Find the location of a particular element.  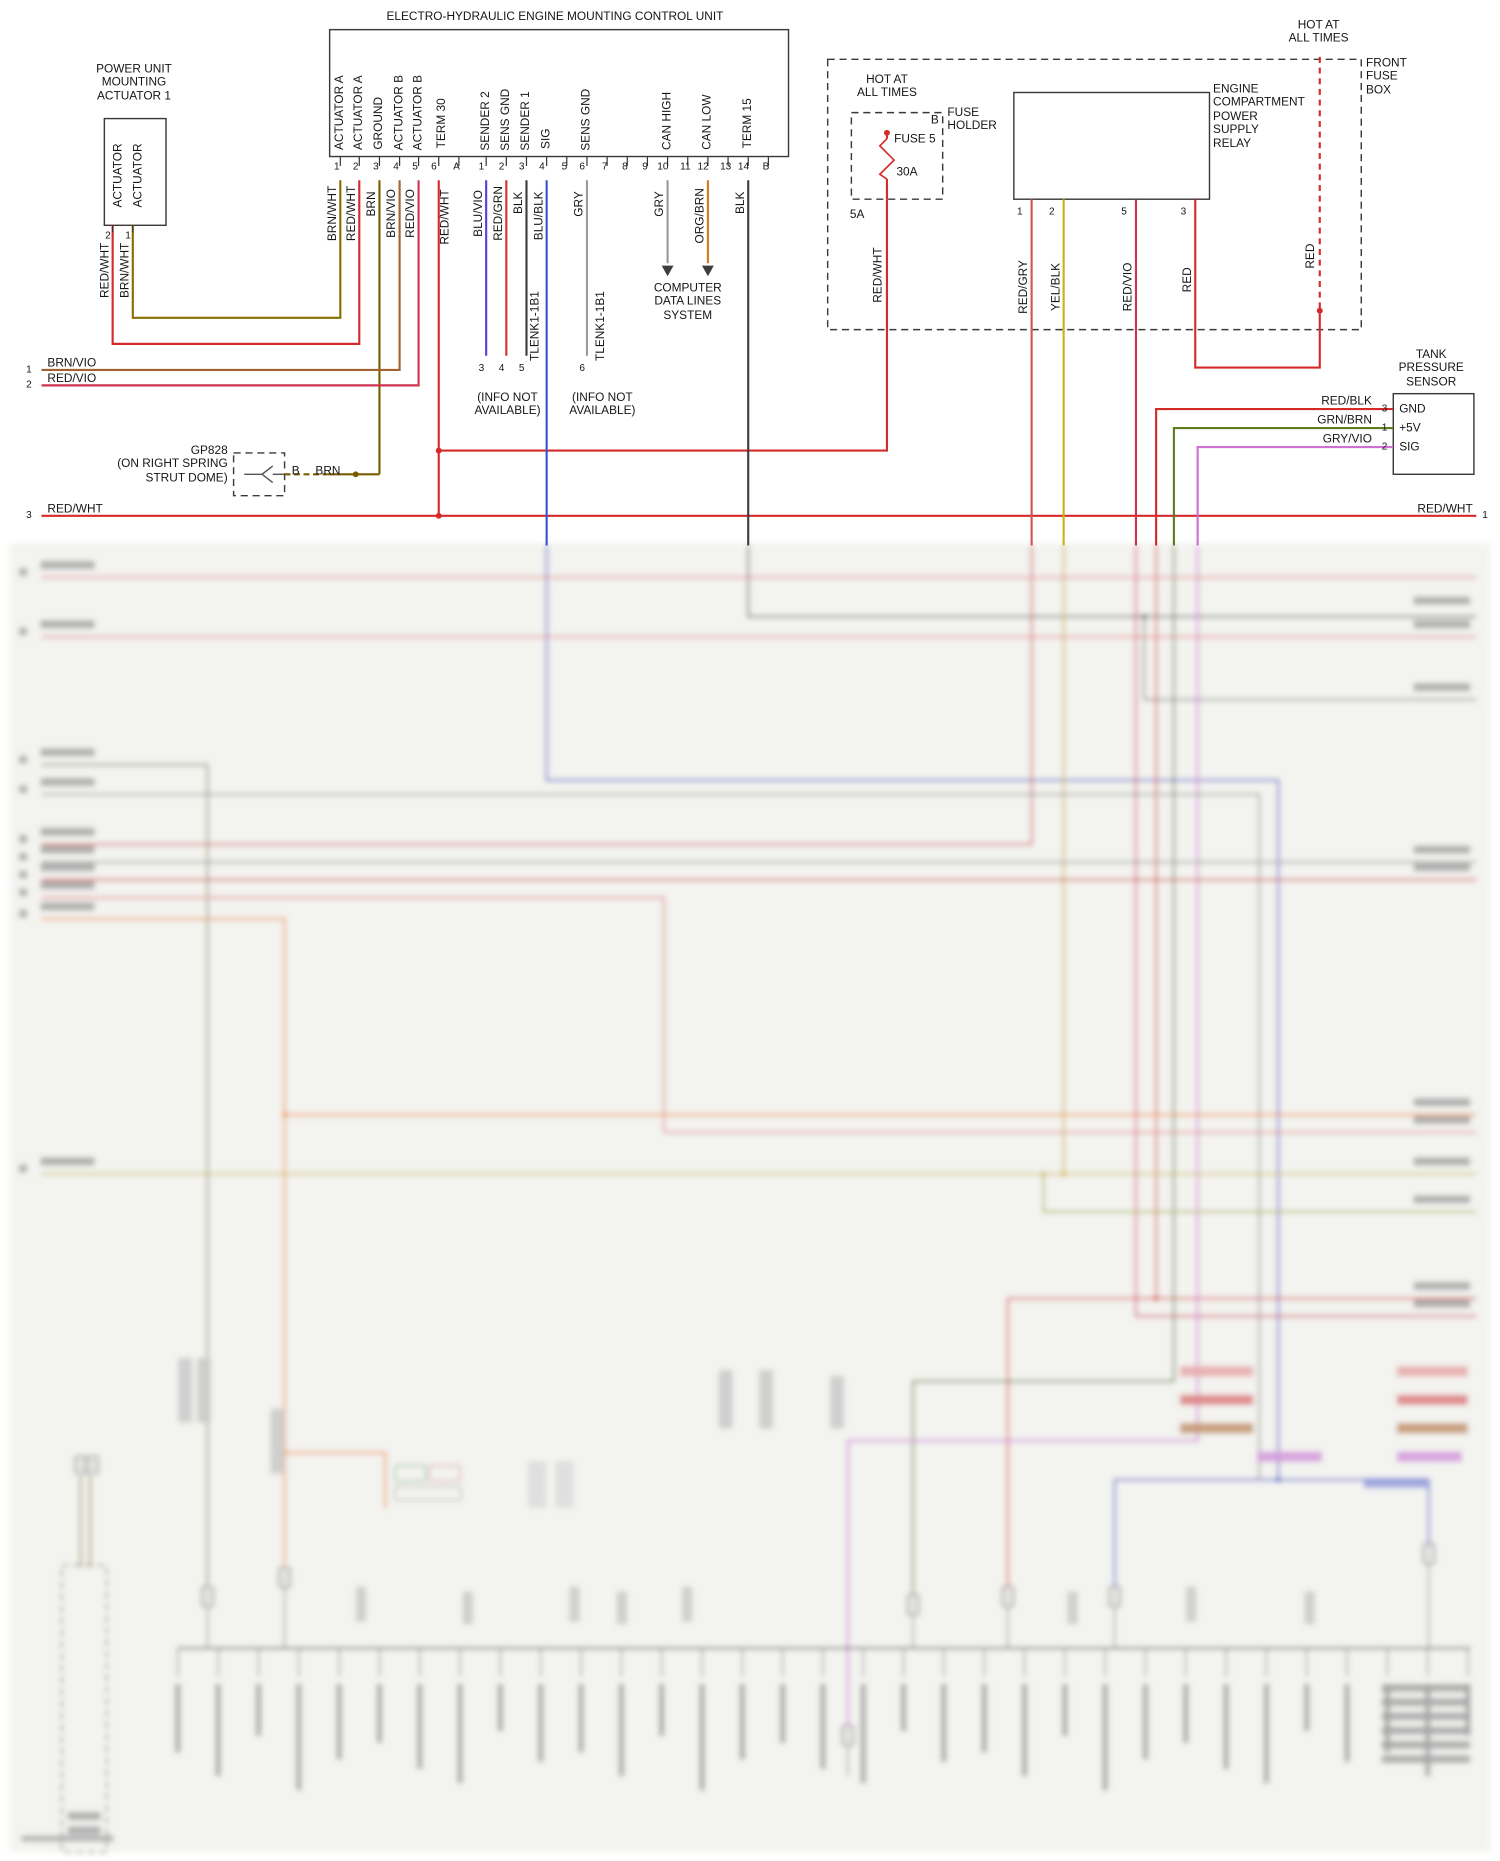

wire-red-wht-term30 is located at coordinates (663, 325).